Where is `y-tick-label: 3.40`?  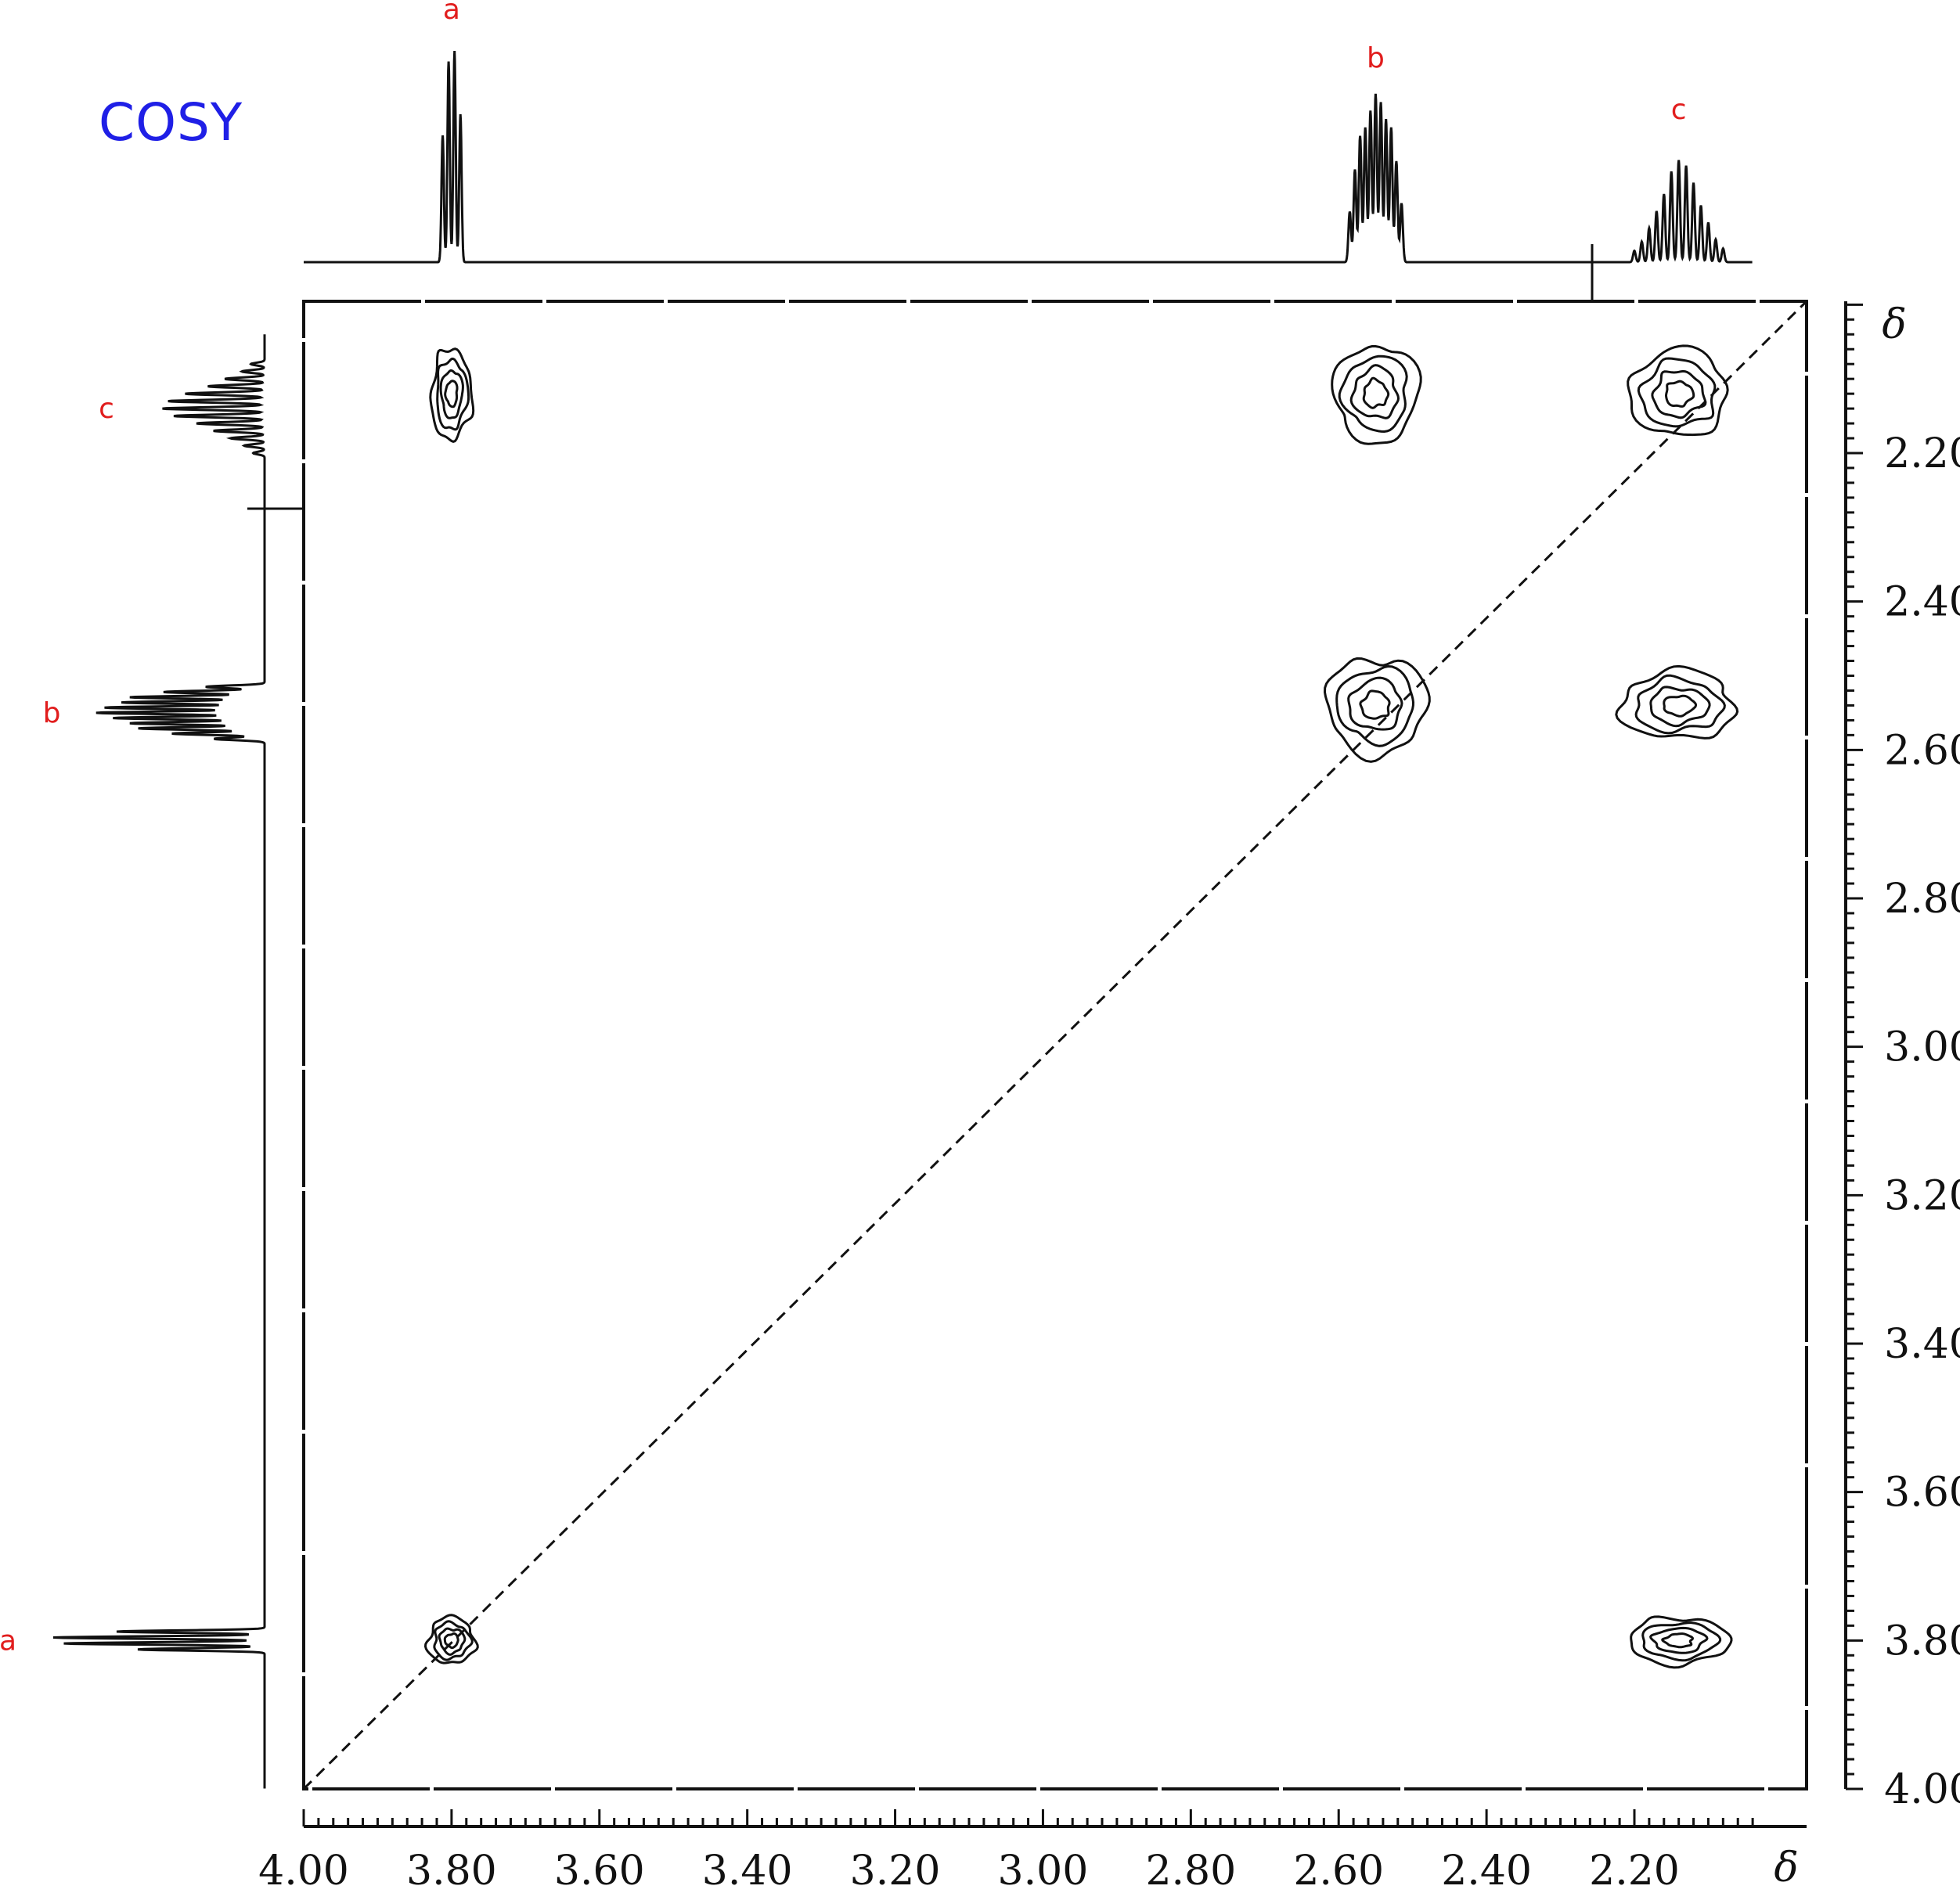 y-tick-label: 3.40 is located at coordinates (1922, 1344).